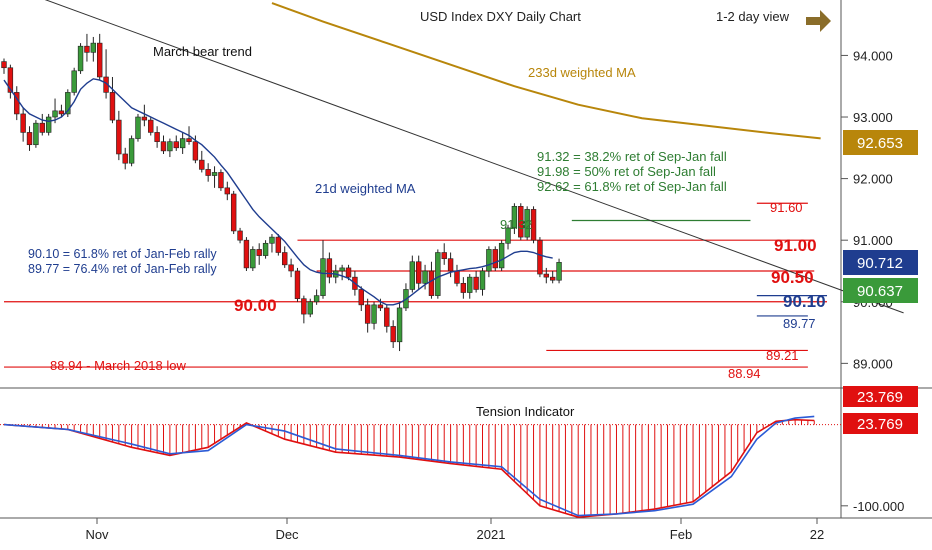 The height and width of the screenshot is (550, 932). What do you see at coordinates (880, 290) in the screenshot?
I see `close-value-box` at bounding box center [880, 290].